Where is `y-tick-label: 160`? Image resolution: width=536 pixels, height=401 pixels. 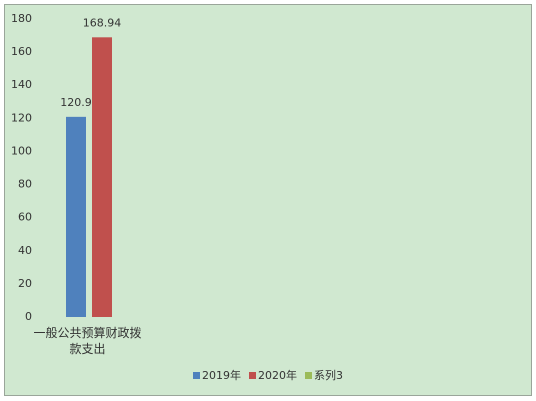 y-tick-label: 160 is located at coordinates (21, 51).